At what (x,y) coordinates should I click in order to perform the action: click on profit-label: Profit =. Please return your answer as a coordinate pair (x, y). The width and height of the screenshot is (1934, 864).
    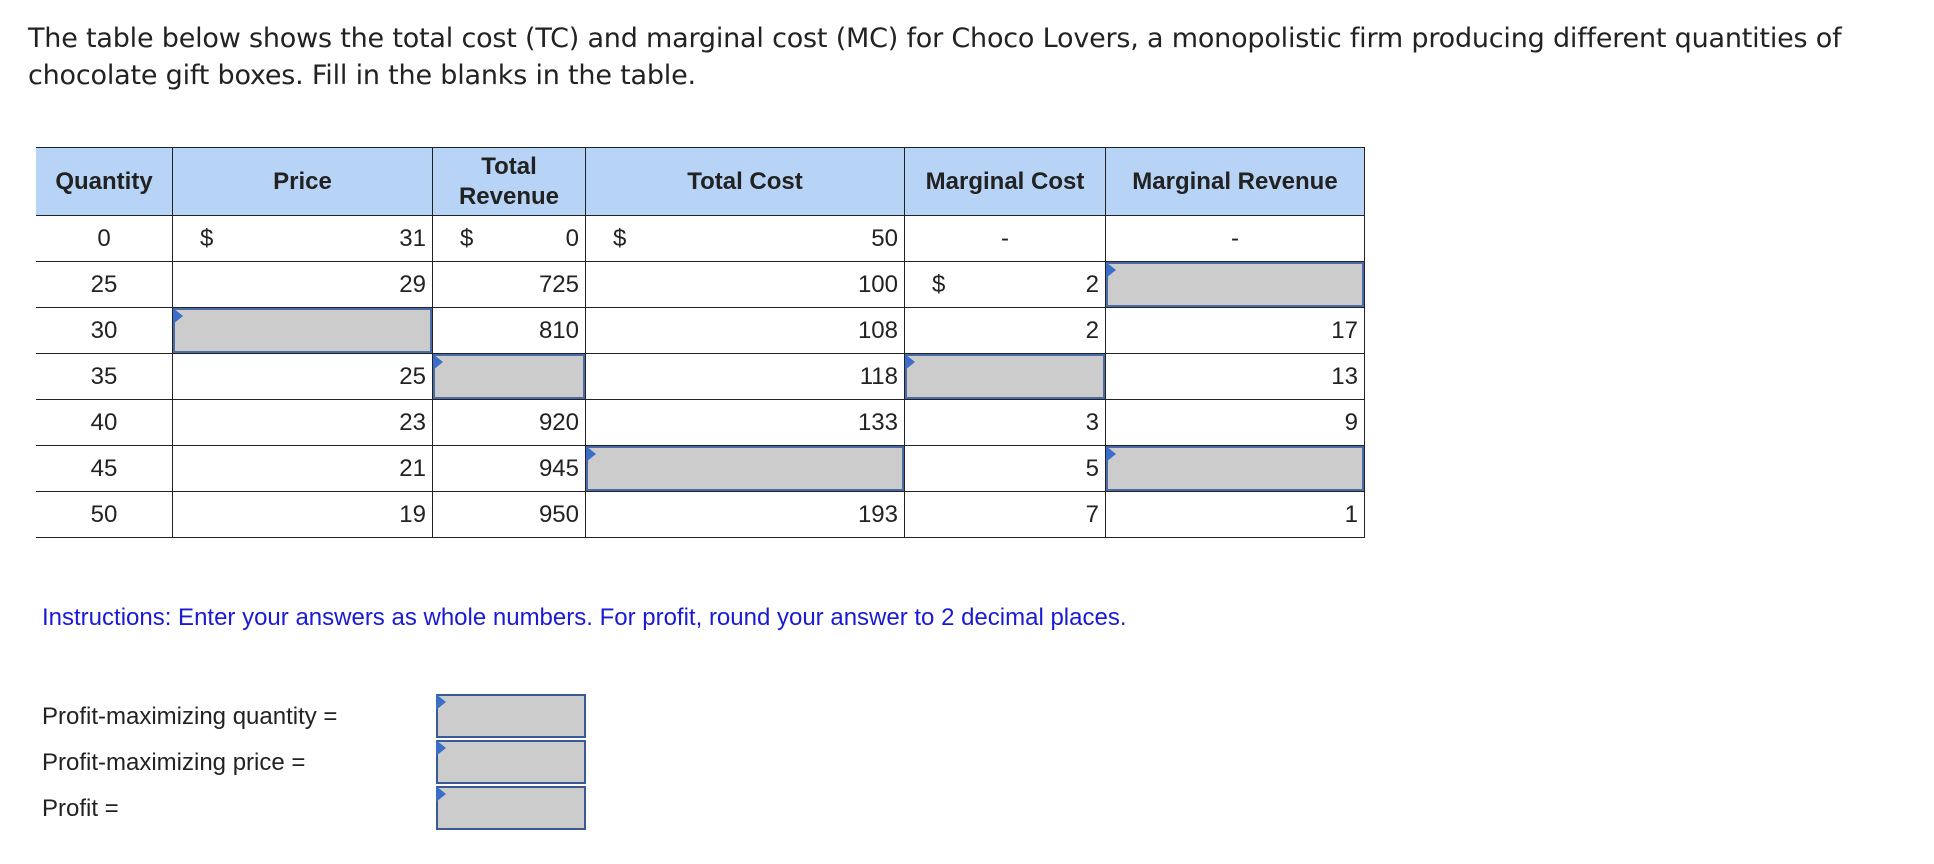
    Looking at the image, I should click on (80, 808).